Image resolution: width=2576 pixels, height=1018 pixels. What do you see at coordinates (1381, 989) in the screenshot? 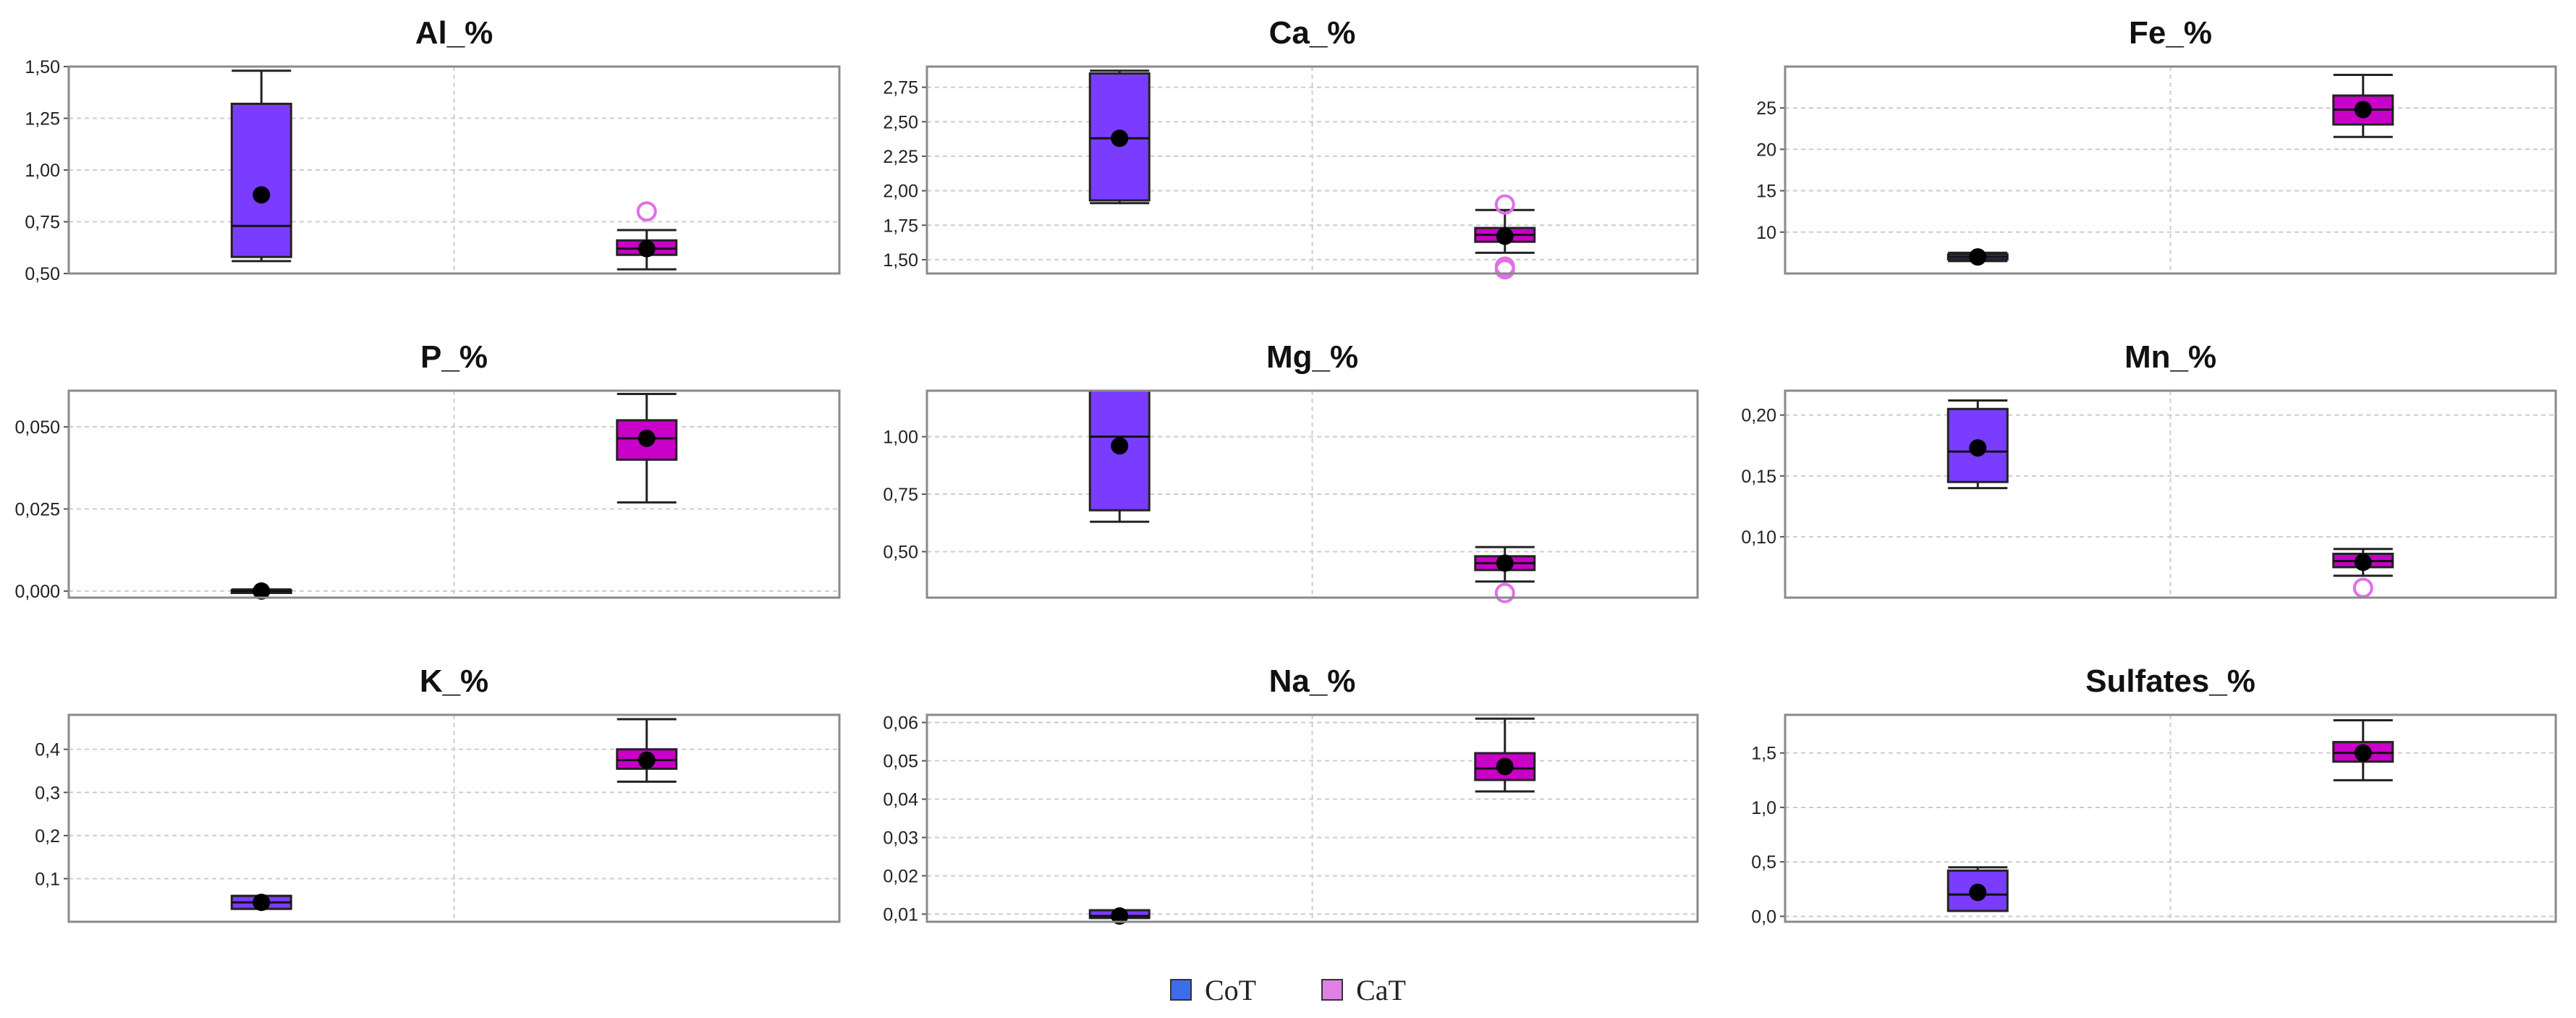
I see `legend-label-cat: CaT` at bounding box center [1381, 989].